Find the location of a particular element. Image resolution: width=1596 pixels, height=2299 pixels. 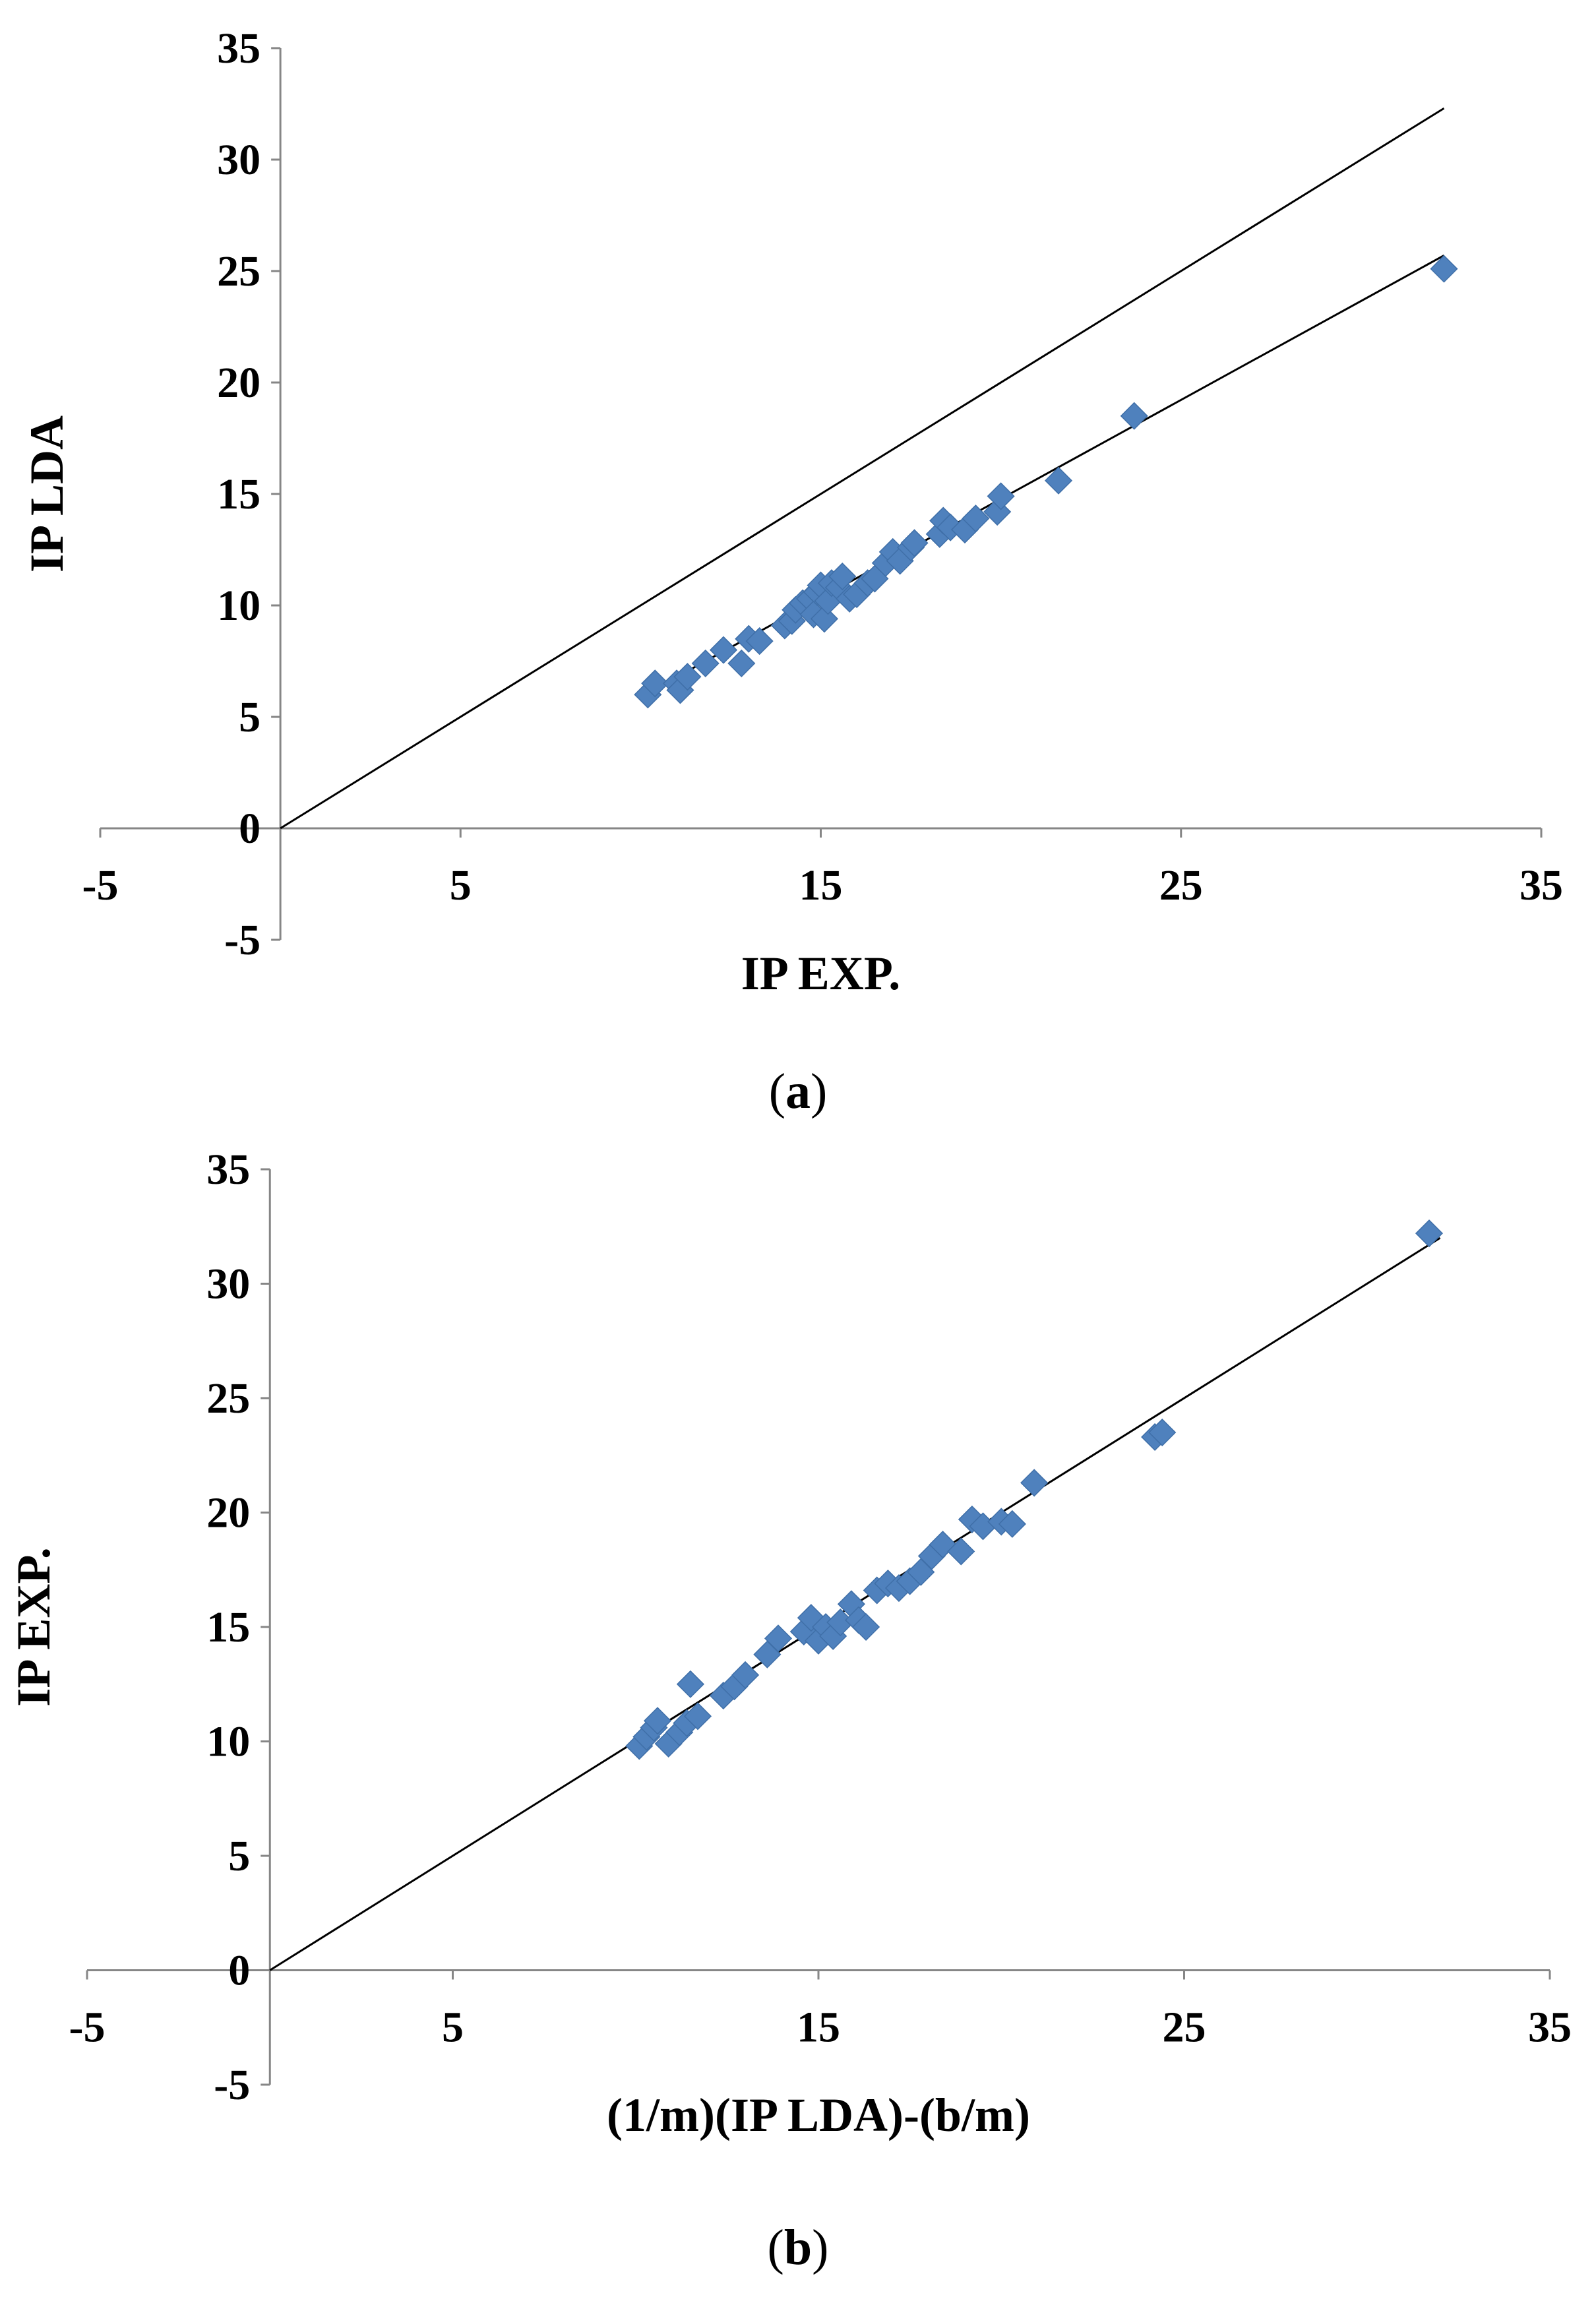

panel-caption: (a) is located at coordinates (798, 1092).